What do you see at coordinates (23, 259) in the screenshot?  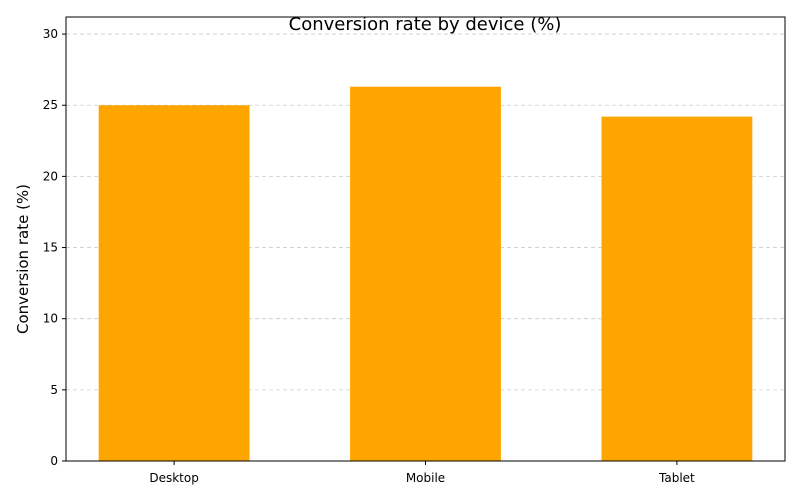 I see `y-axis-label: Conversion rate (%)` at bounding box center [23, 259].